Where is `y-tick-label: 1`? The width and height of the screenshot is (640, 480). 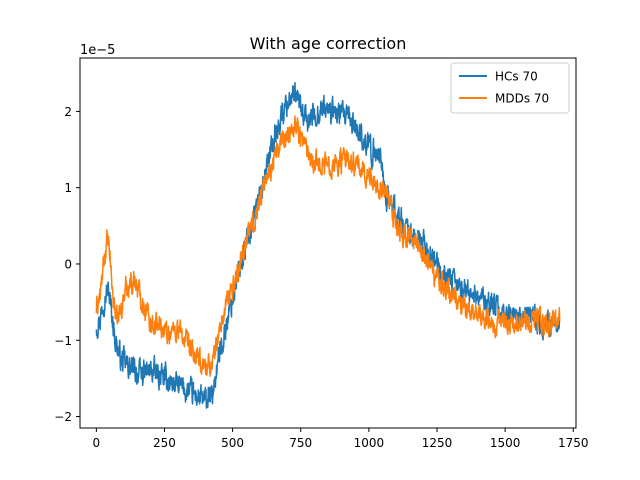
y-tick-label: 1 is located at coordinates (68, 188).